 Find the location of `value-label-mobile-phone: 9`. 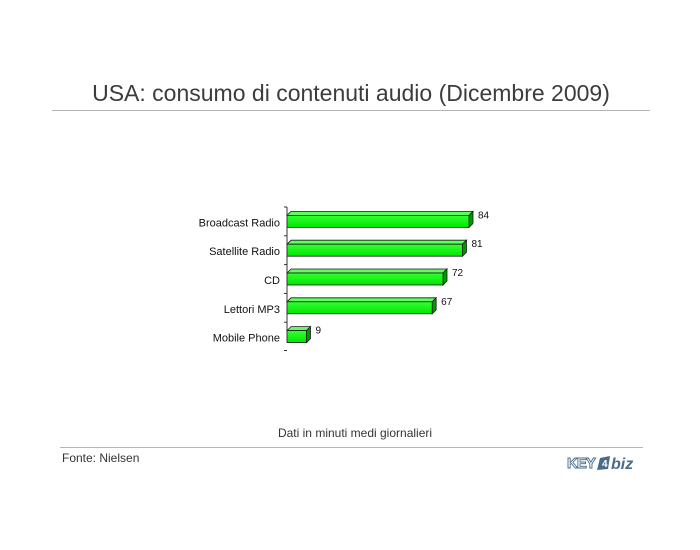

value-label-mobile-phone: 9 is located at coordinates (319, 331).